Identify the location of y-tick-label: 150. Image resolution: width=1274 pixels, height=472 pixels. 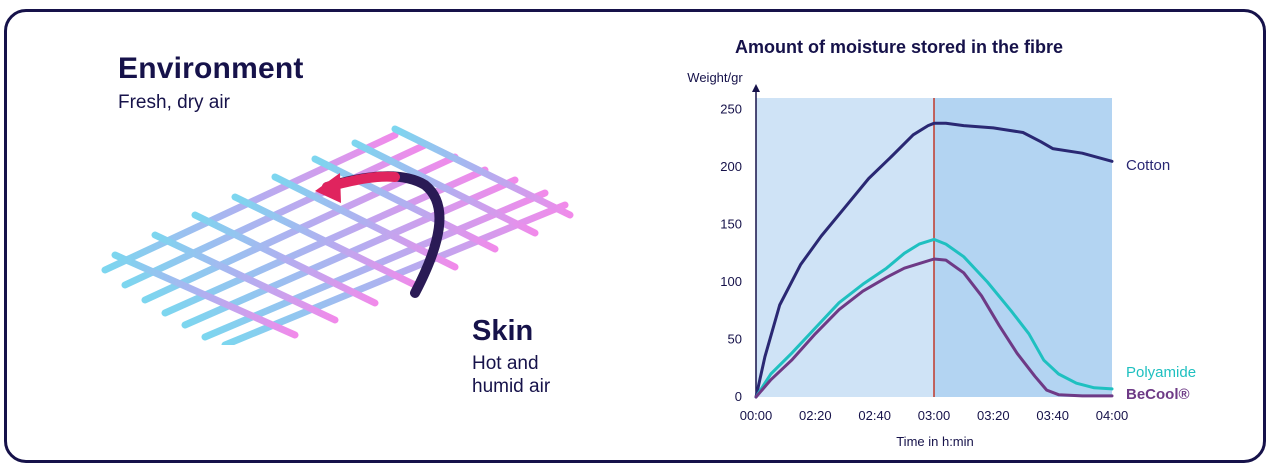
(731, 224).